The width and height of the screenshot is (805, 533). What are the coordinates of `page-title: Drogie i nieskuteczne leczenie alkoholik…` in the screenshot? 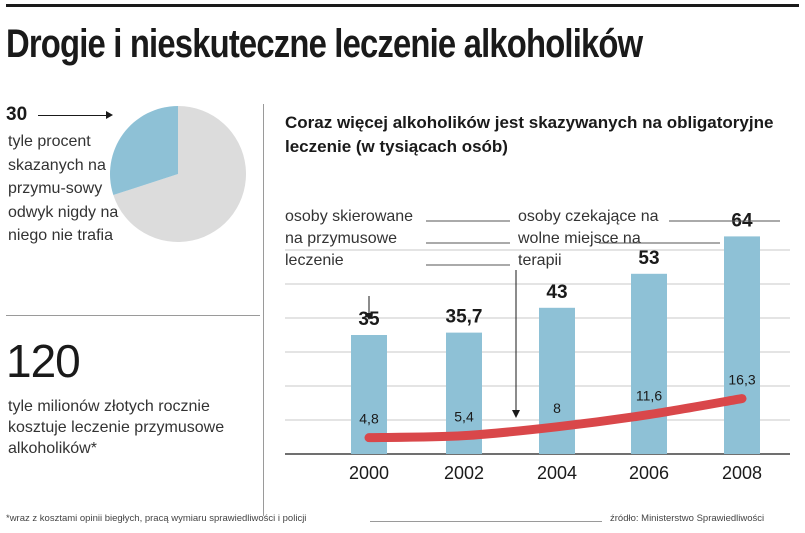 It's located at (324, 44).